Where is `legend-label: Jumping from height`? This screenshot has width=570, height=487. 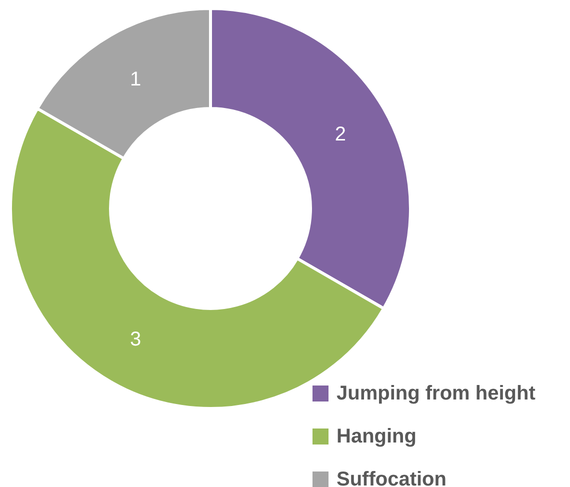 legend-label: Jumping from height is located at coordinates (436, 393).